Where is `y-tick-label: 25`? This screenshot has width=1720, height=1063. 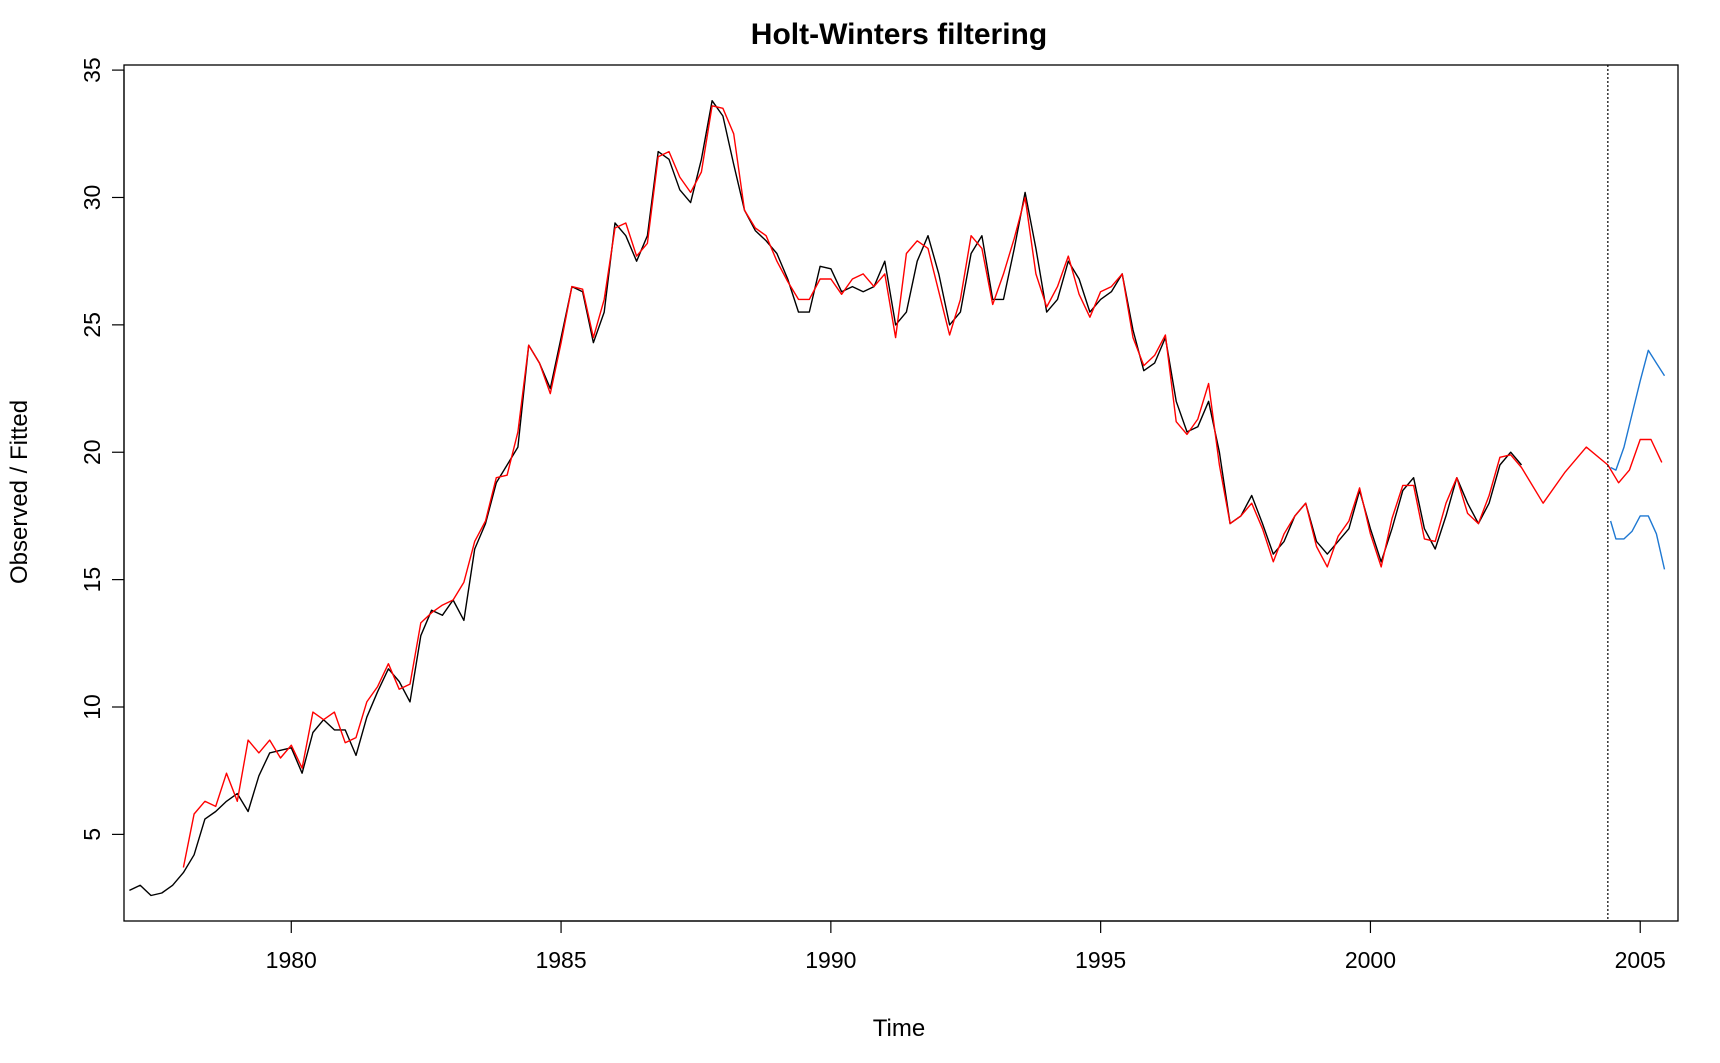
y-tick-label: 25 is located at coordinates (92, 325).